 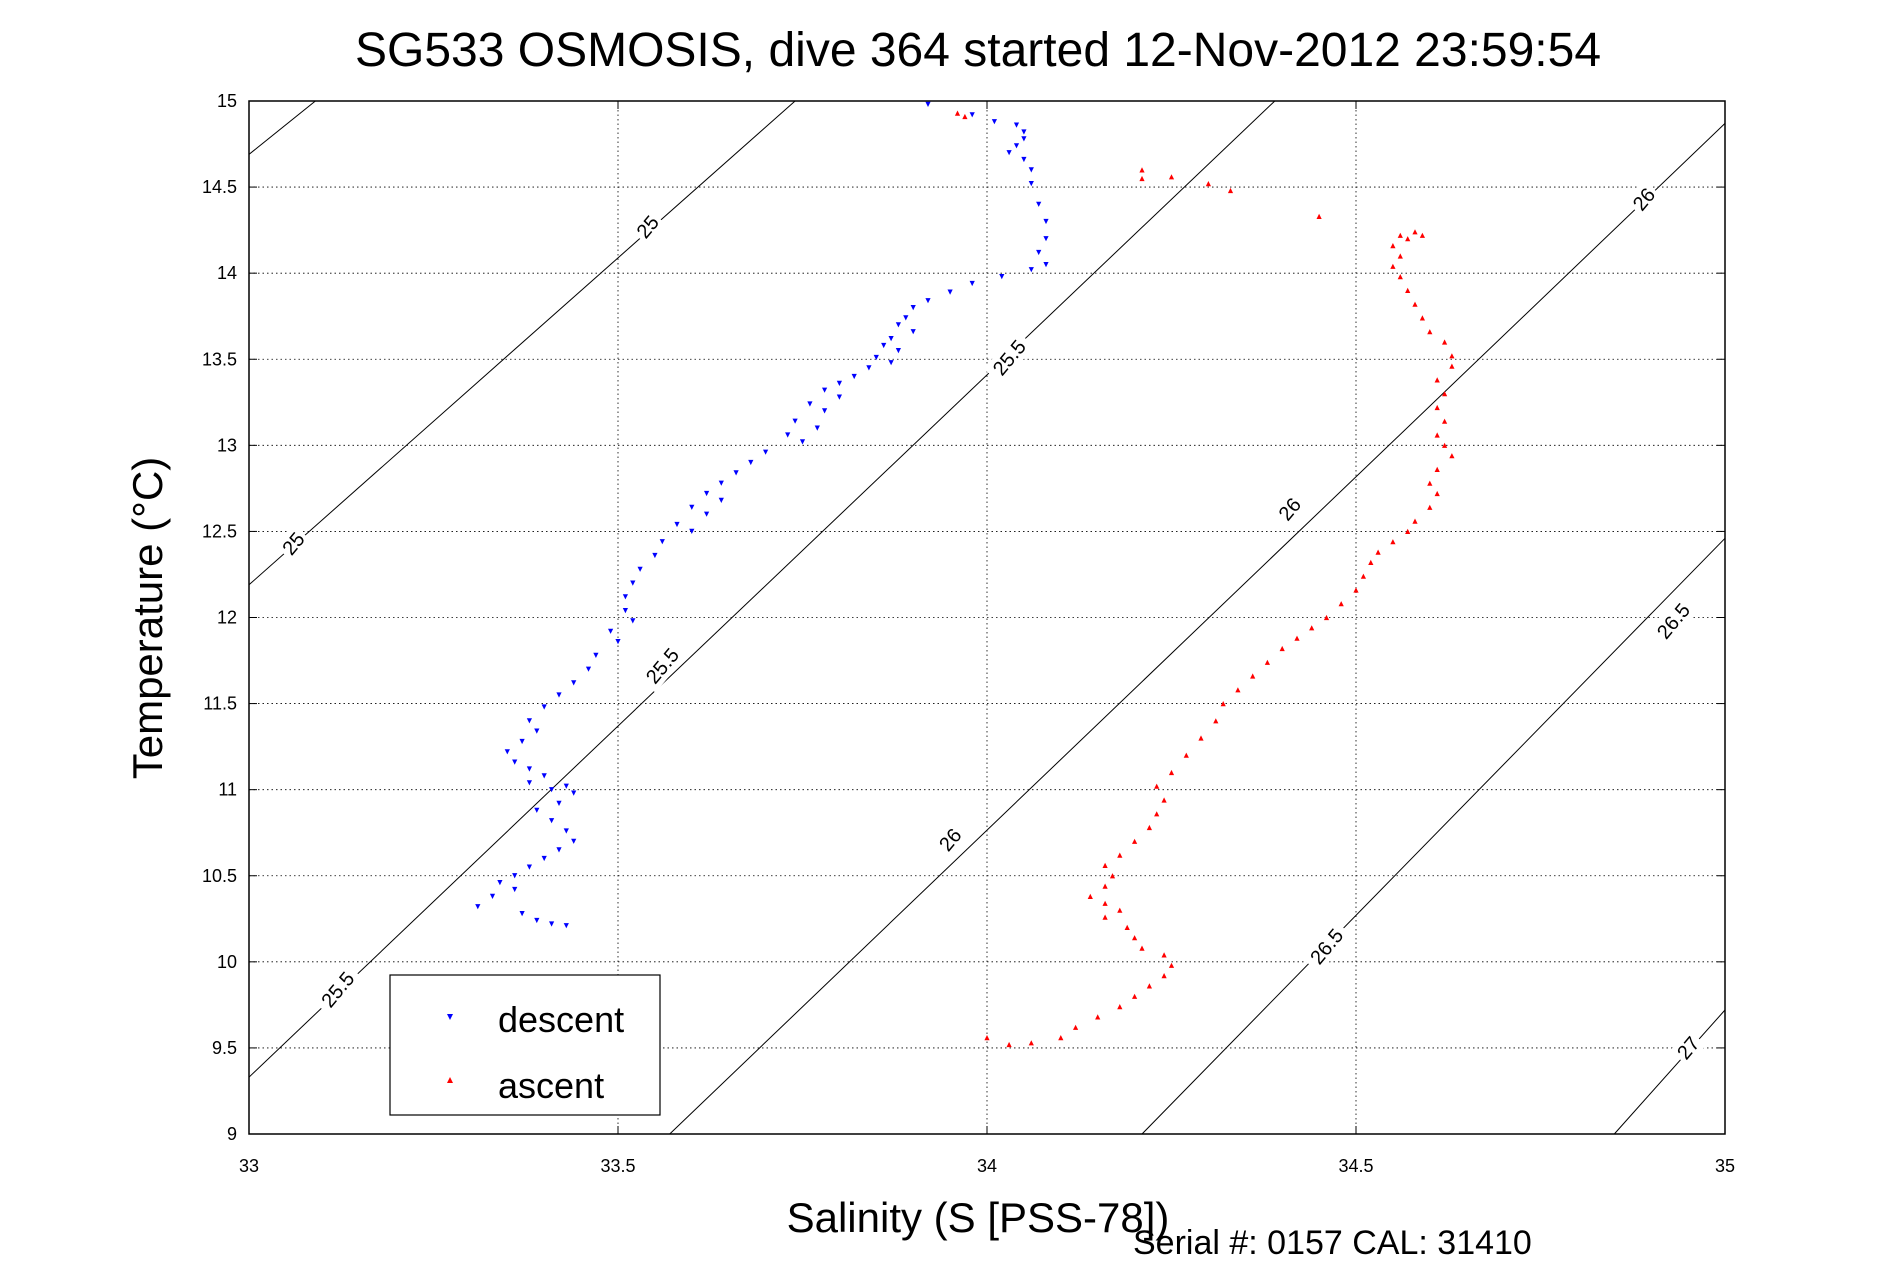 I want to click on y-tick-label: 12, so click(x=227, y=618).